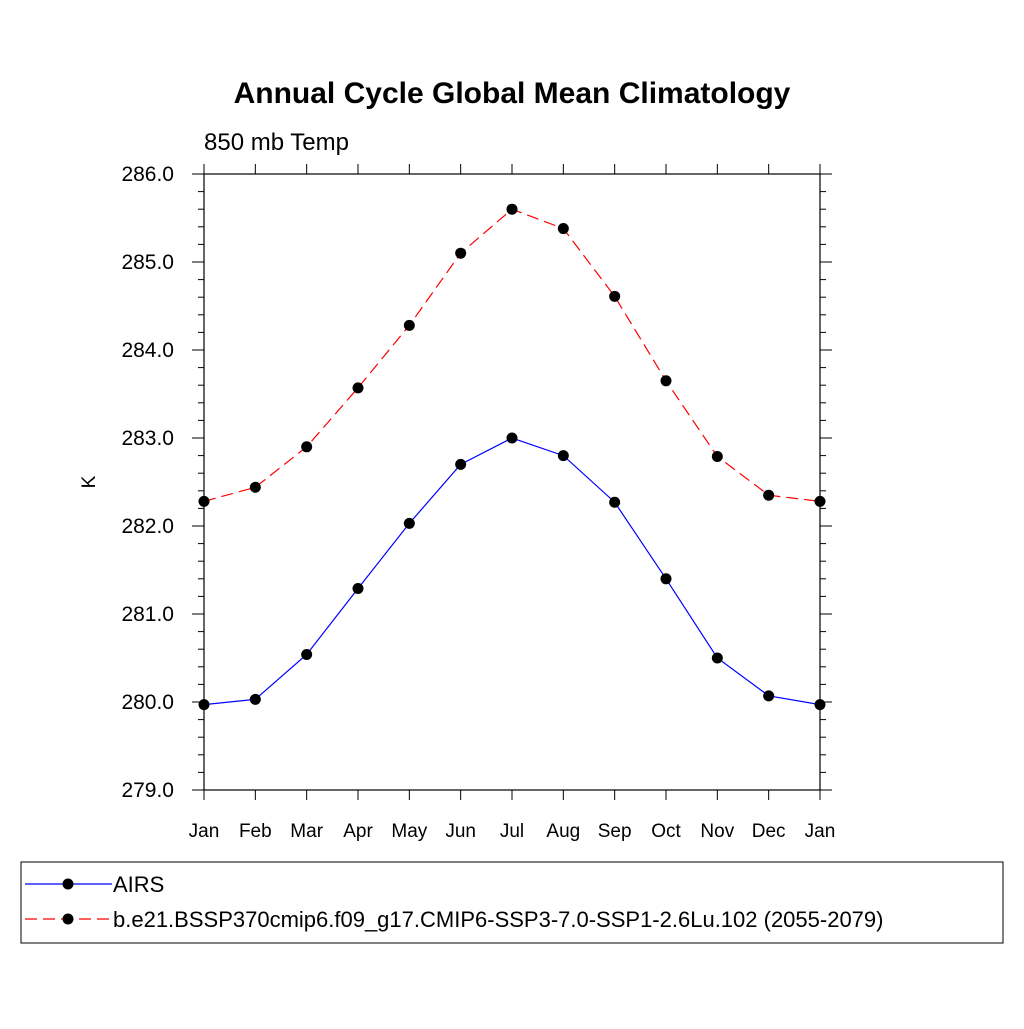 The image size is (1024, 1029). What do you see at coordinates (147, 790) in the screenshot?
I see `y-tick-label: 279.0` at bounding box center [147, 790].